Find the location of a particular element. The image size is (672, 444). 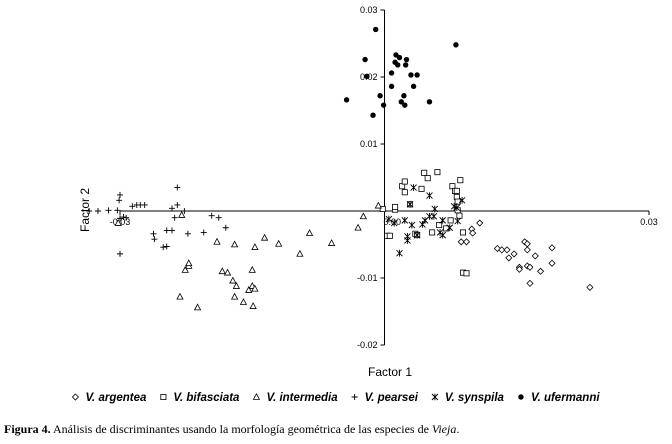

caption-end: . is located at coordinates (458, 429).